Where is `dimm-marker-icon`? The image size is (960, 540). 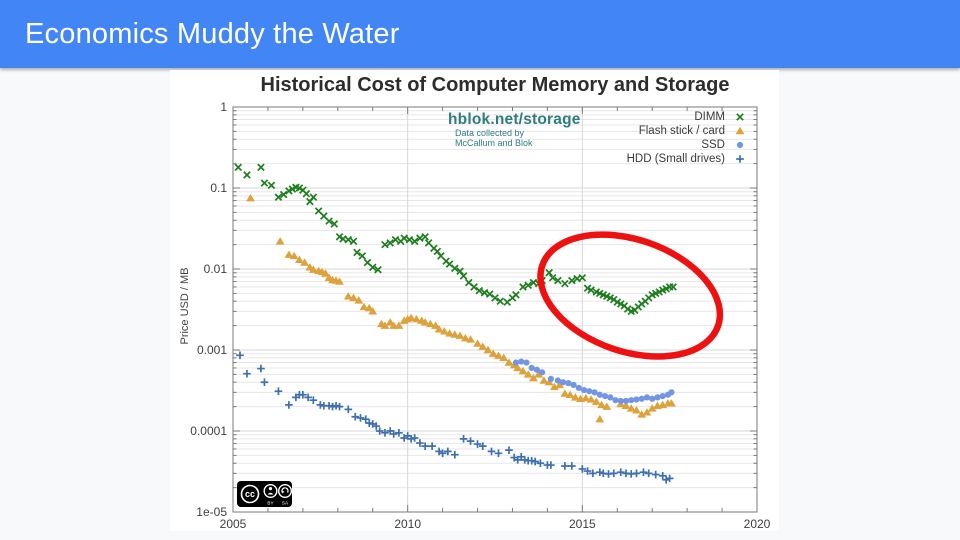 dimm-marker-icon is located at coordinates (740, 116).